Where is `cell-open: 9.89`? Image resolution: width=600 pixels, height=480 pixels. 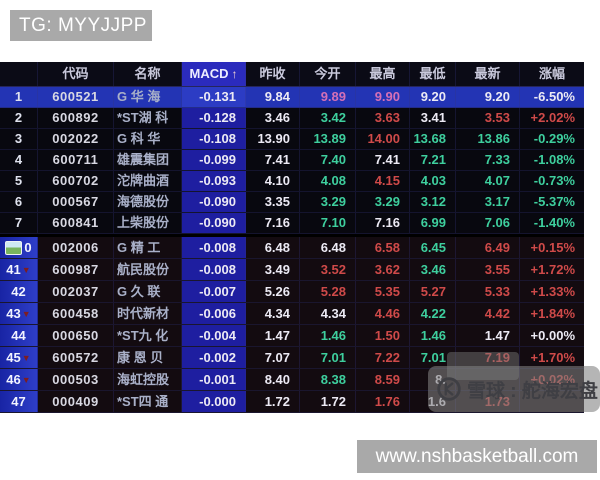
cell-open: 9.89 is located at coordinates (328, 97).